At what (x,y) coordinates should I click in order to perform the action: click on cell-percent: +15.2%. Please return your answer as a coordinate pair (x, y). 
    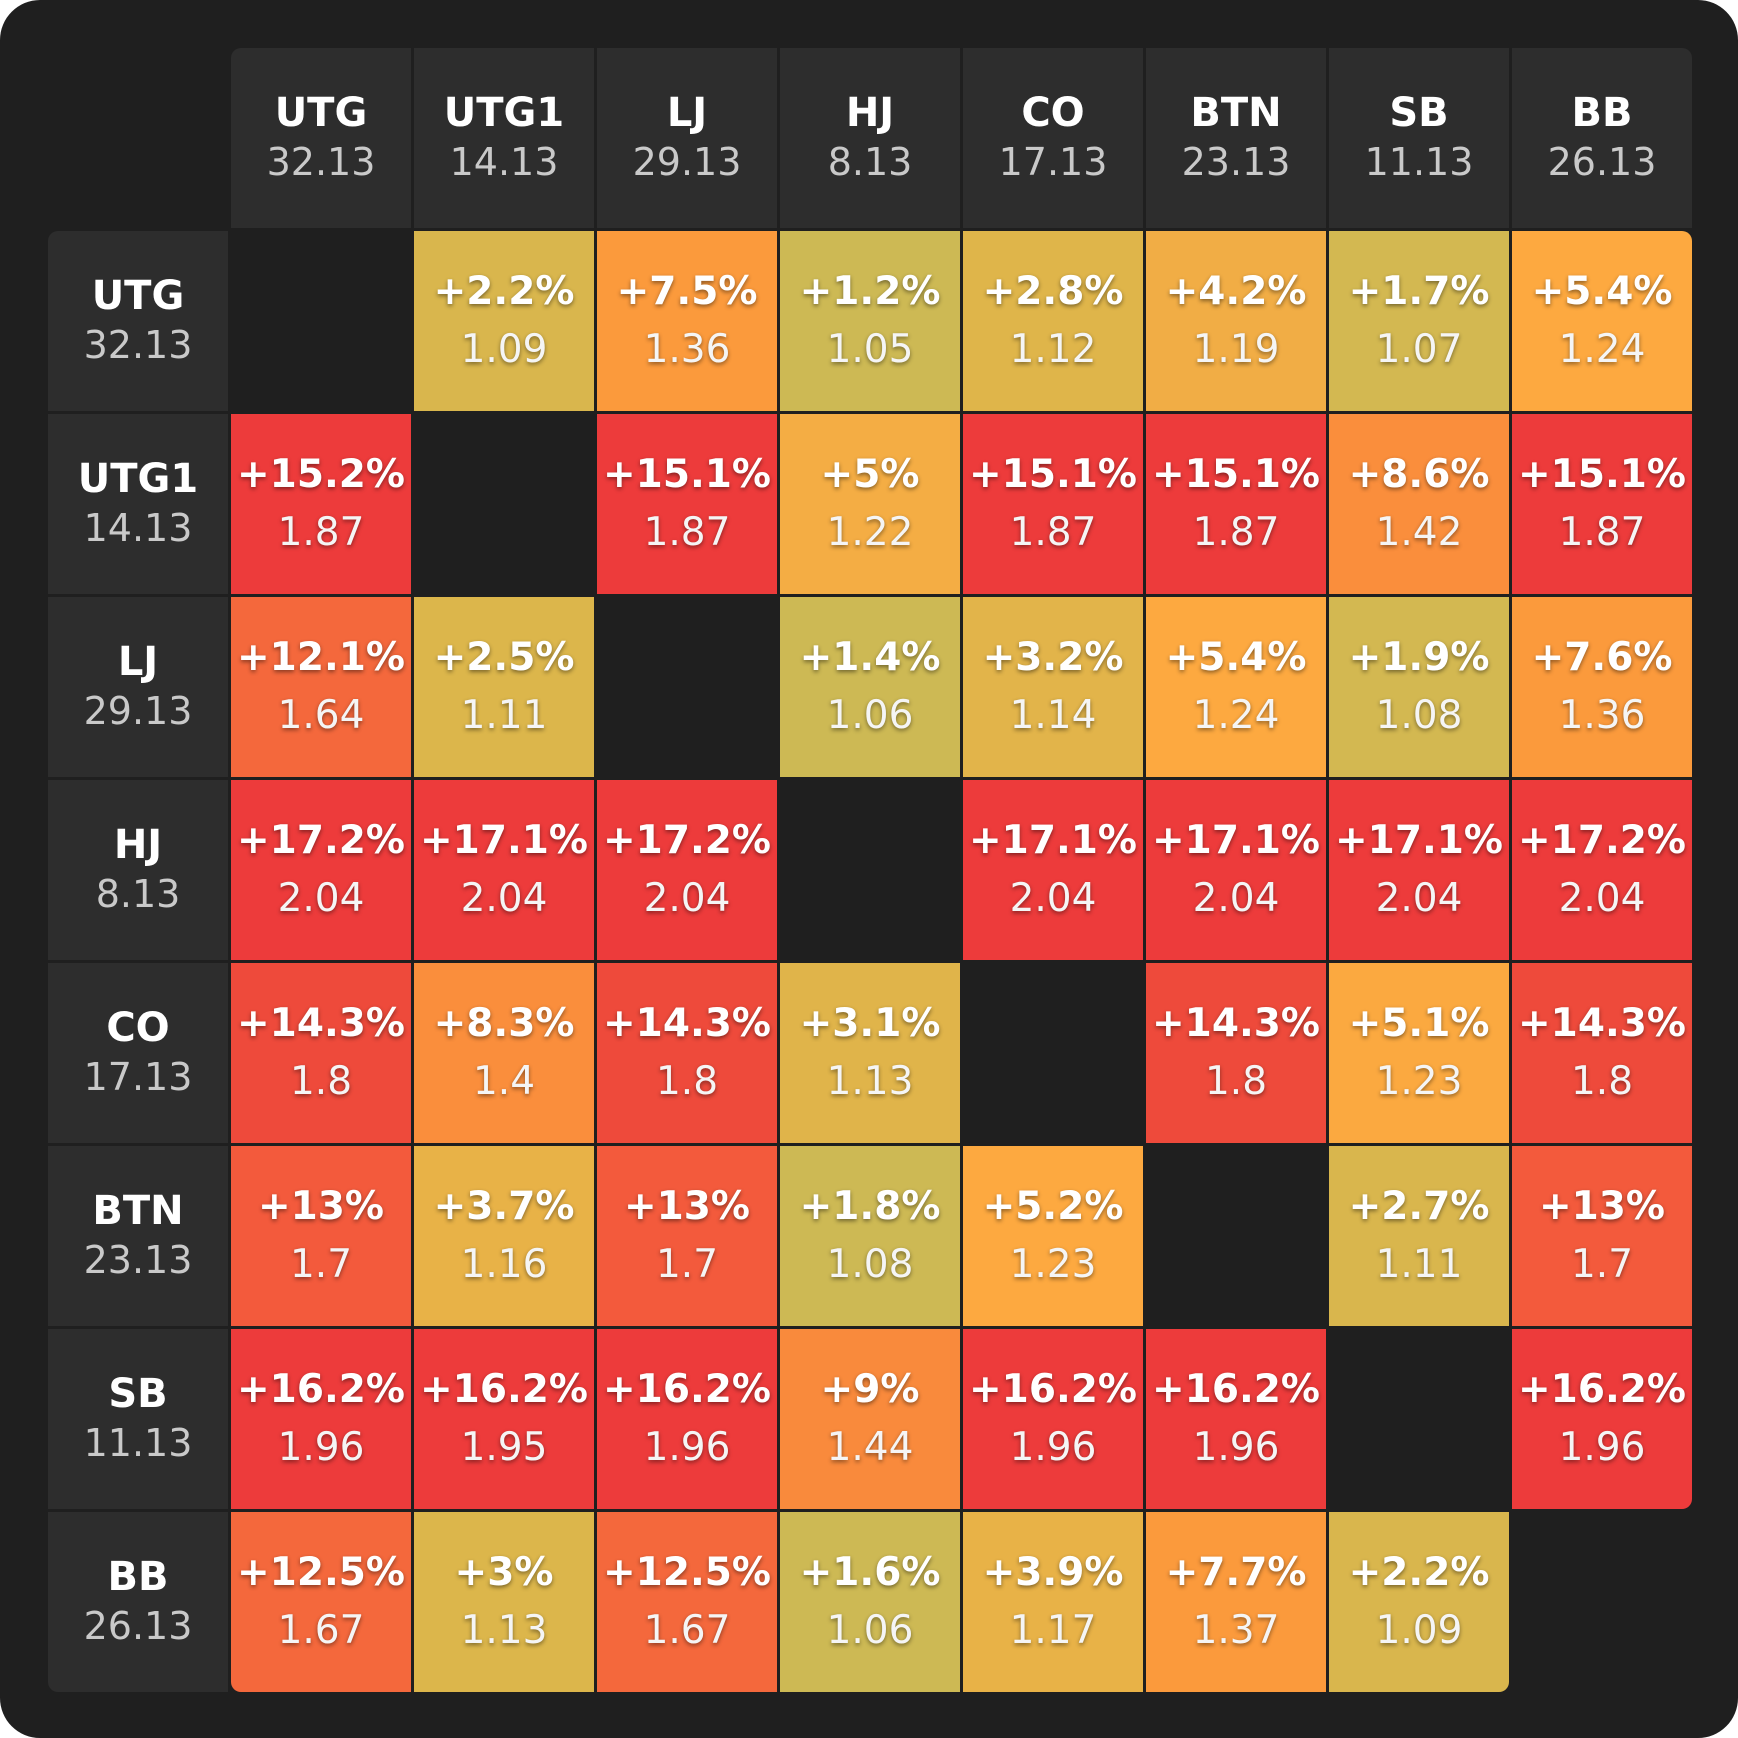
    Looking at the image, I should click on (321, 474).